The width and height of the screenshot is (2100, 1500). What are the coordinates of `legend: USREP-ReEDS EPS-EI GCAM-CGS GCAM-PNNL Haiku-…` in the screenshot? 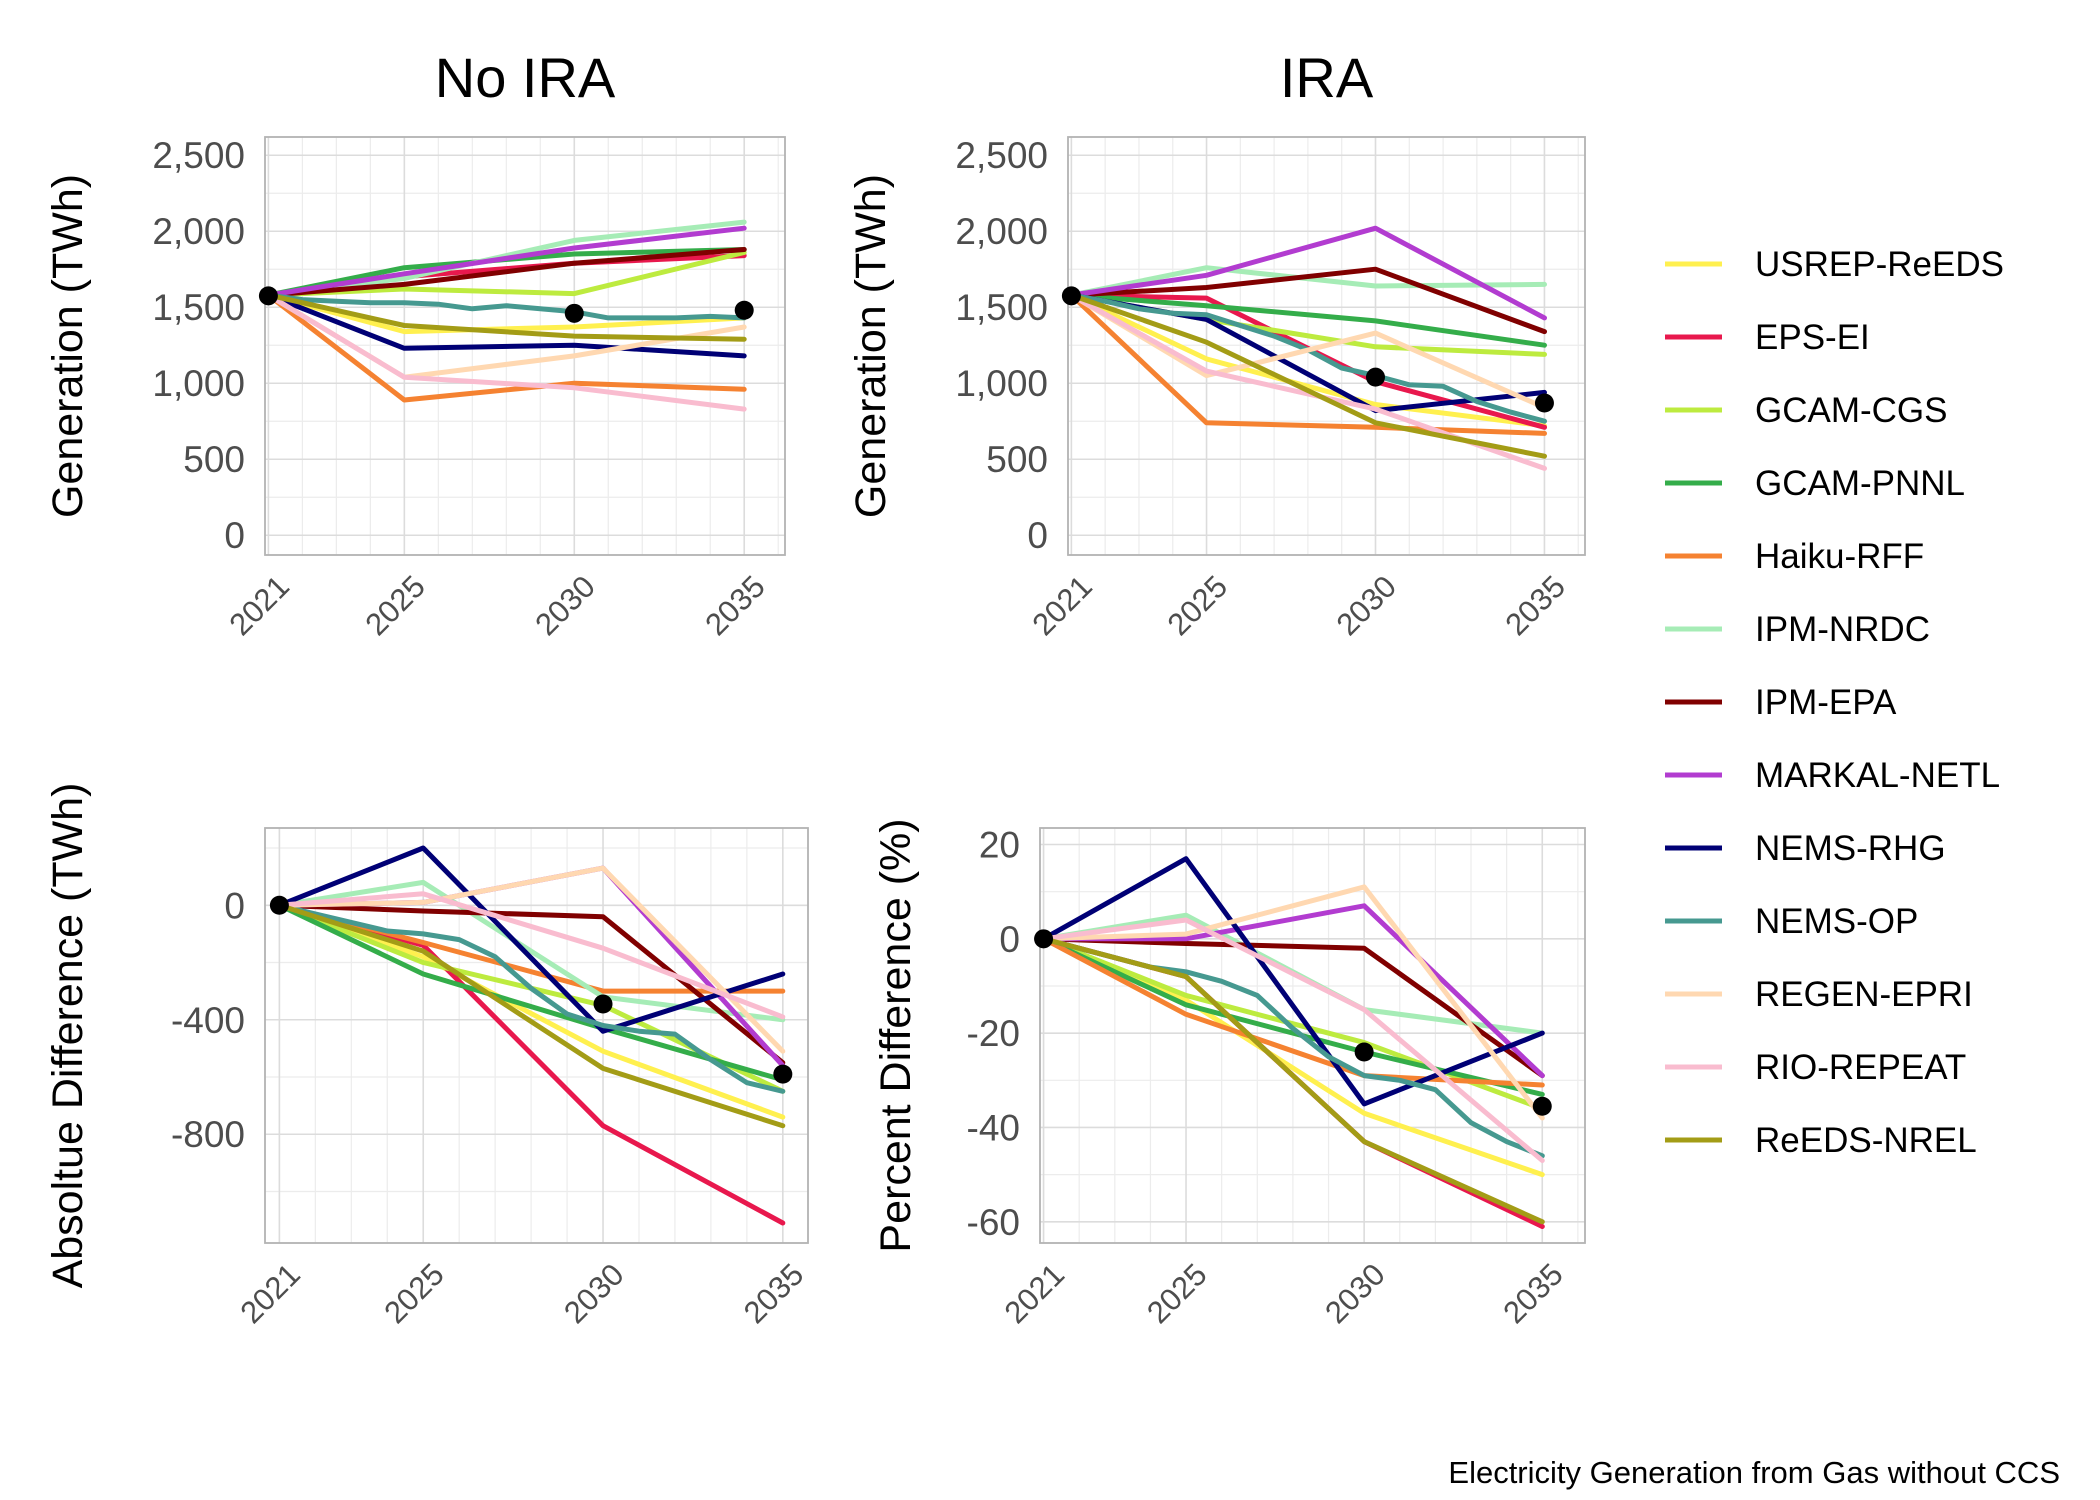 It's located at (1834, 702).